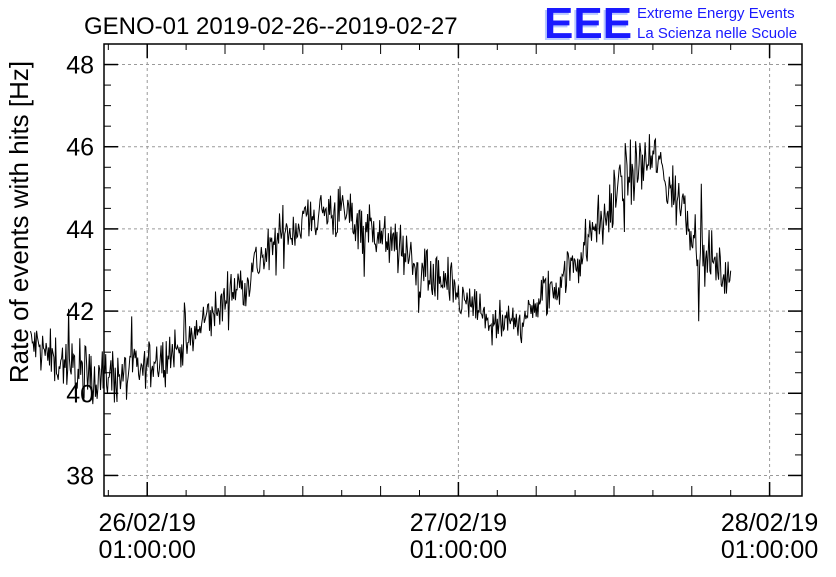  Describe the element at coordinates (717, 33) in the screenshot. I see `eee-logo-line2: La Scienza nelle Scuole` at that location.